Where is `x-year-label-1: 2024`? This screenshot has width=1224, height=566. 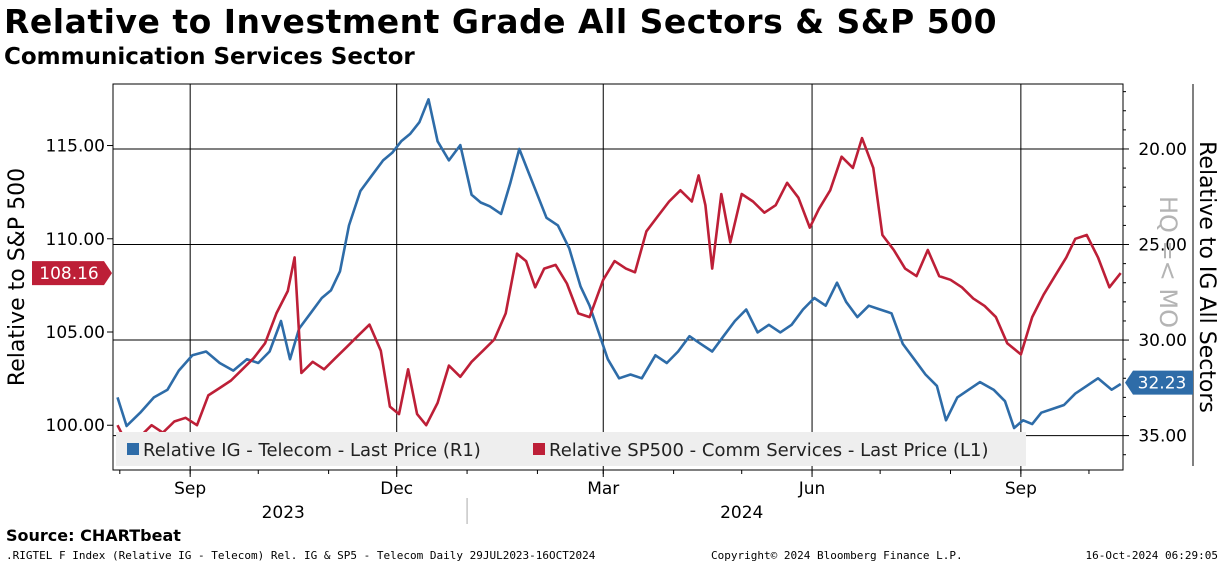
x-year-label-1: 2024 is located at coordinates (741, 513).